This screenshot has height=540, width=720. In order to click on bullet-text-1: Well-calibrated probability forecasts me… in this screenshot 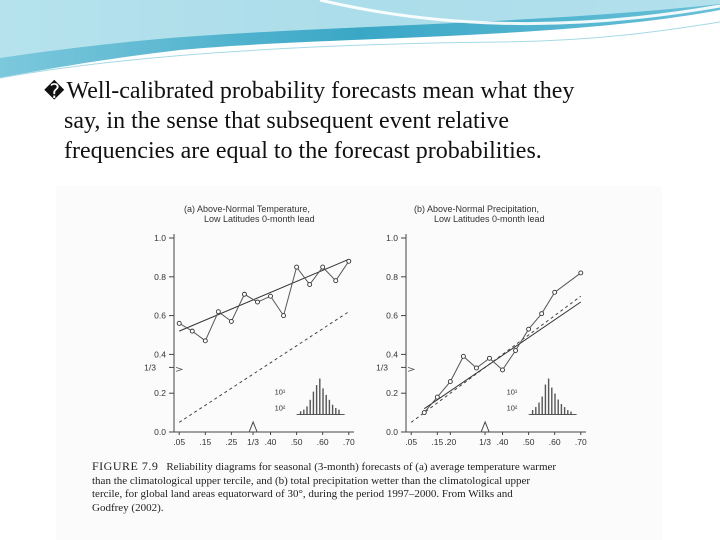, I will do `click(320, 91)`.